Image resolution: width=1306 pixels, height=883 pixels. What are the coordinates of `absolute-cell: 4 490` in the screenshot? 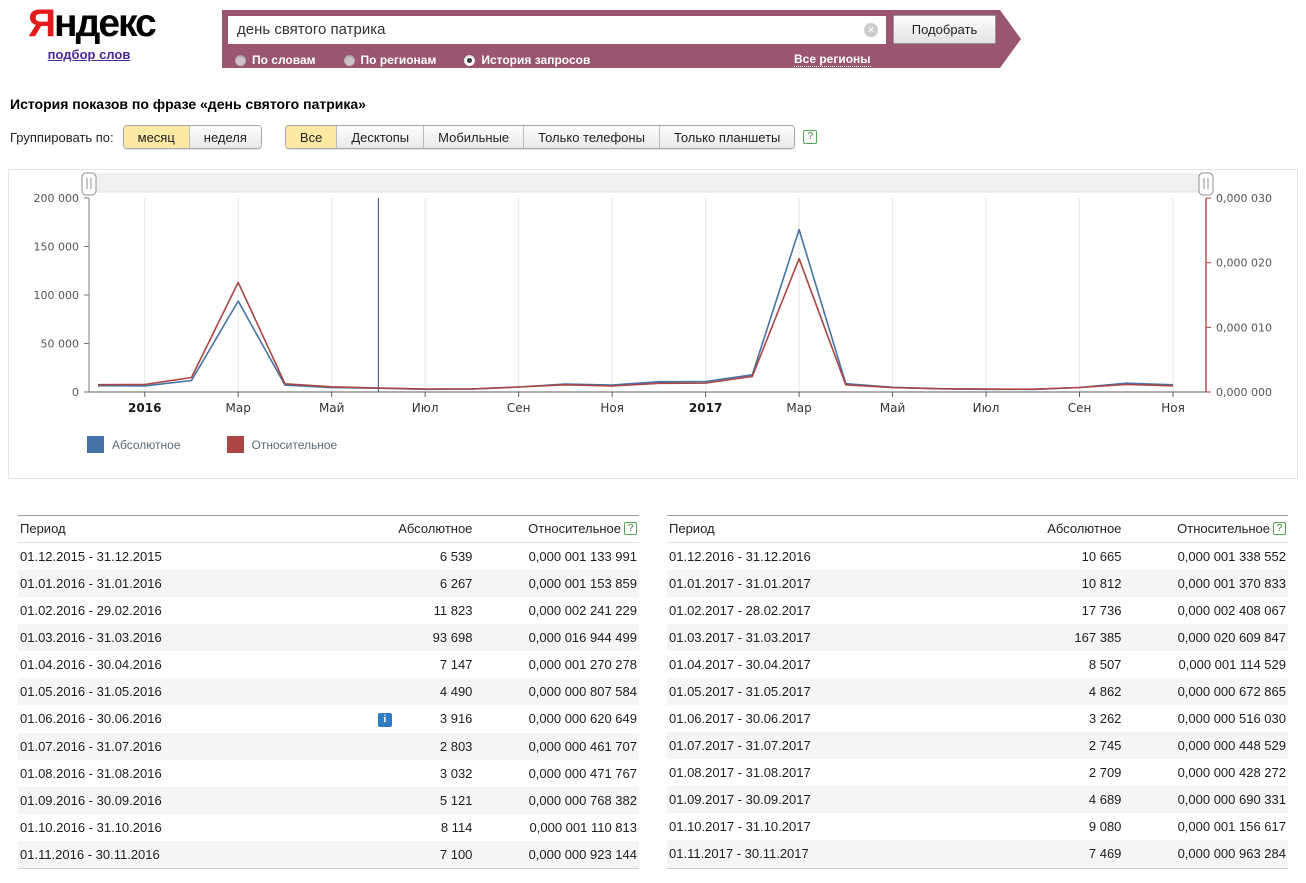 It's located at (456, 691).